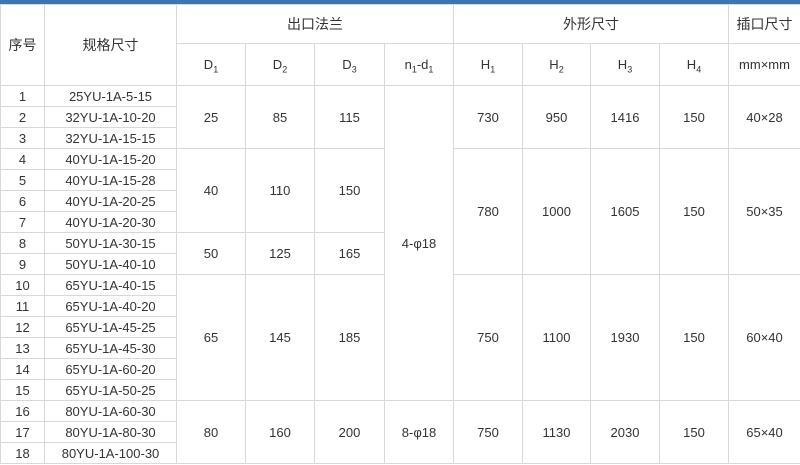  I want to click on table-row: 13 65YU-1A-45-30, so click(400, 348).